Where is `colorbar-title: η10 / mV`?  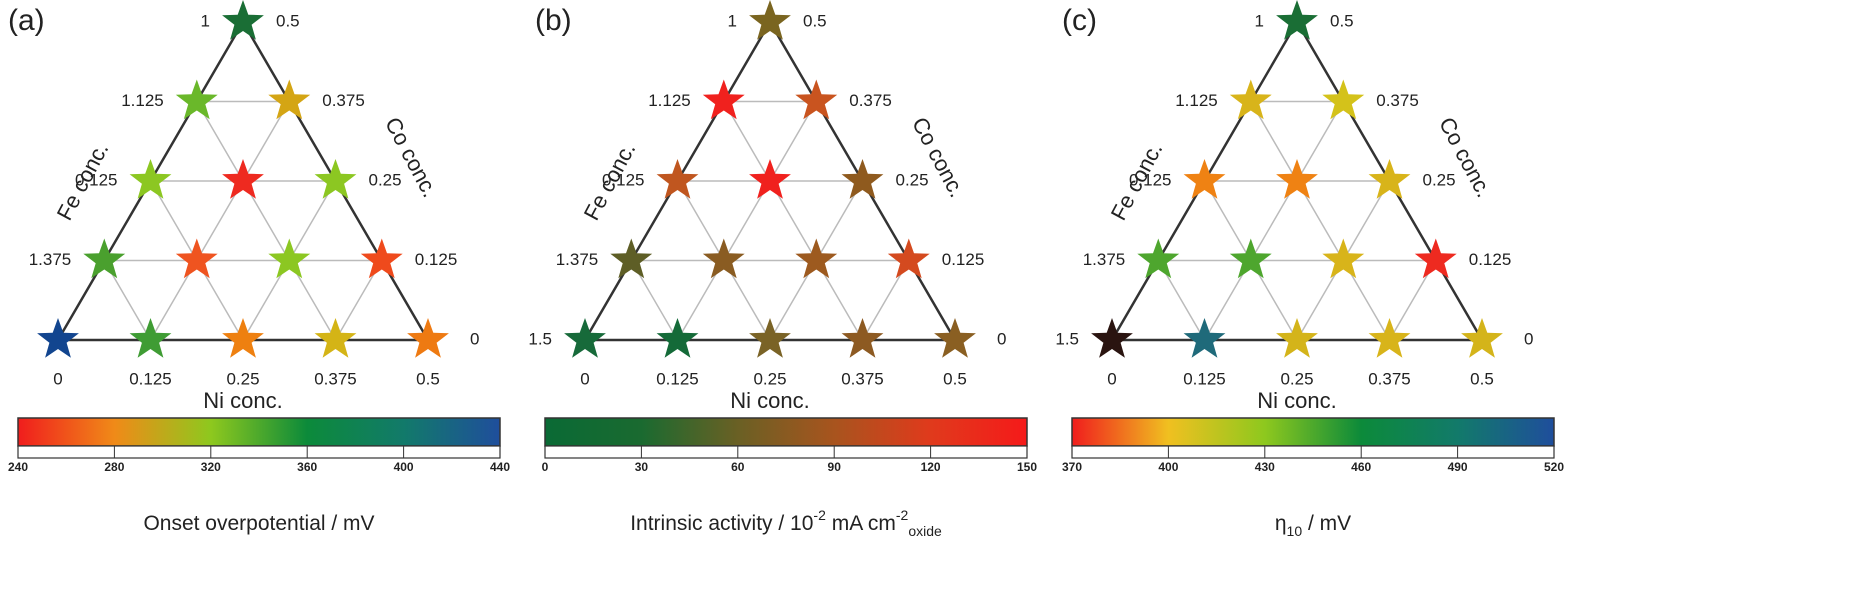
colorbar-title: η10 / mV is located at coordinates (1313, 525).